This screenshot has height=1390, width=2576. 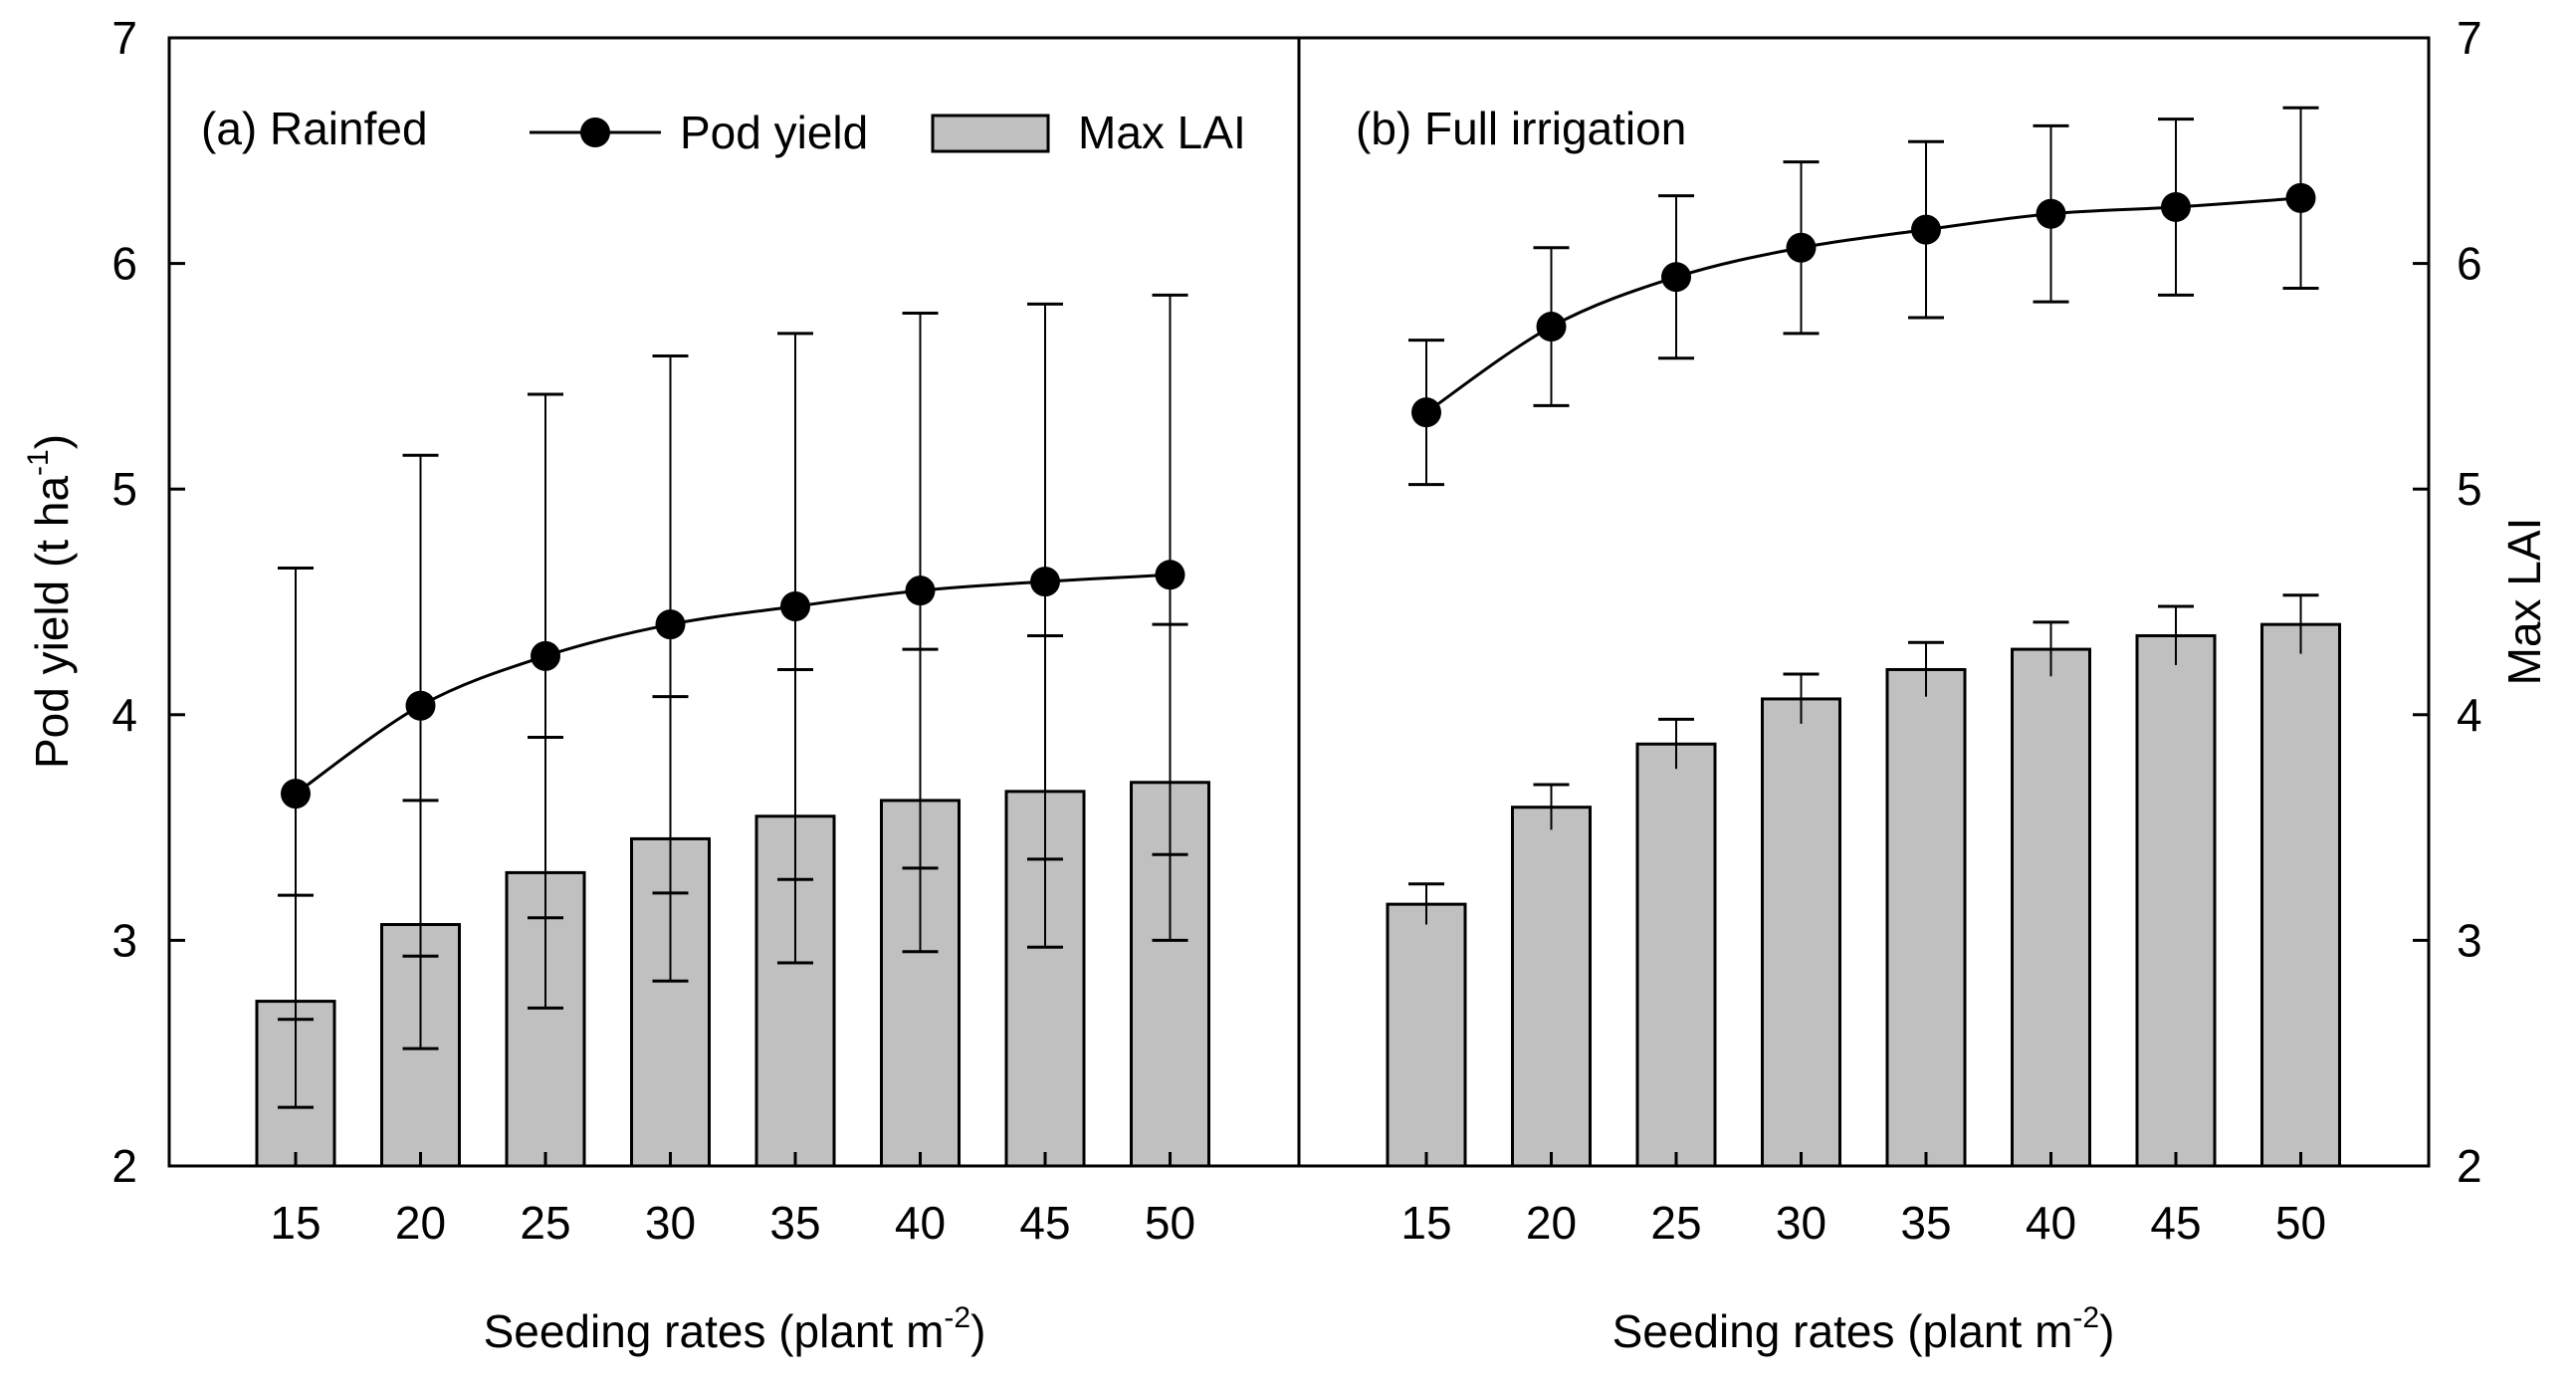 I want to click on y-tick-label-right-4: 4, so click(x=2469, y=715).